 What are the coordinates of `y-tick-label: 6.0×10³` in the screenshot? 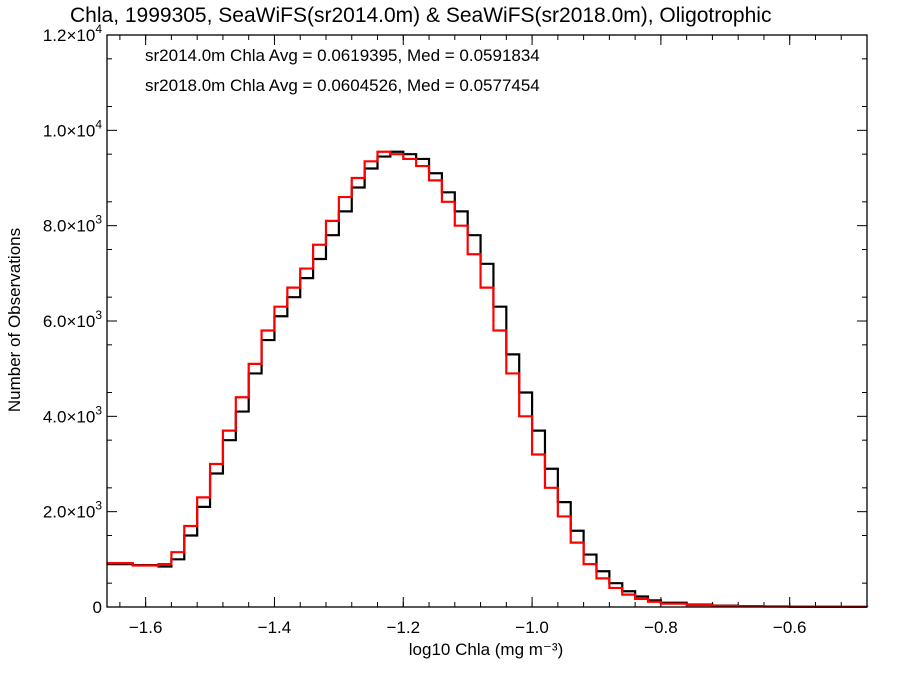 It's located at (72, 319).